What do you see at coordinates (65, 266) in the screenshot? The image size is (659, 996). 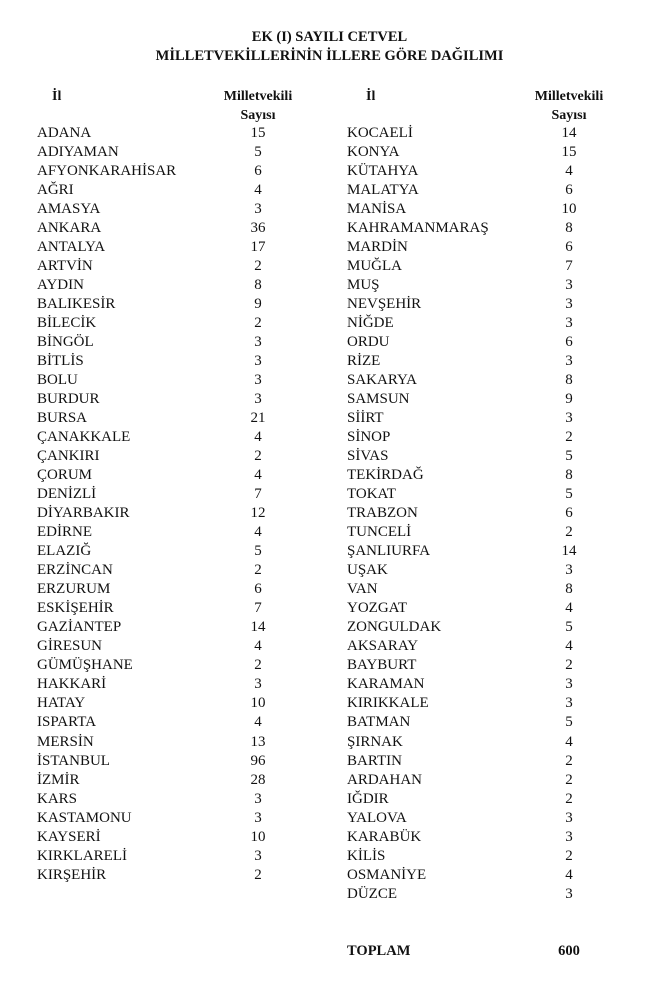 I see `province-name: ARTVİN` at bounding box center [65, 266].